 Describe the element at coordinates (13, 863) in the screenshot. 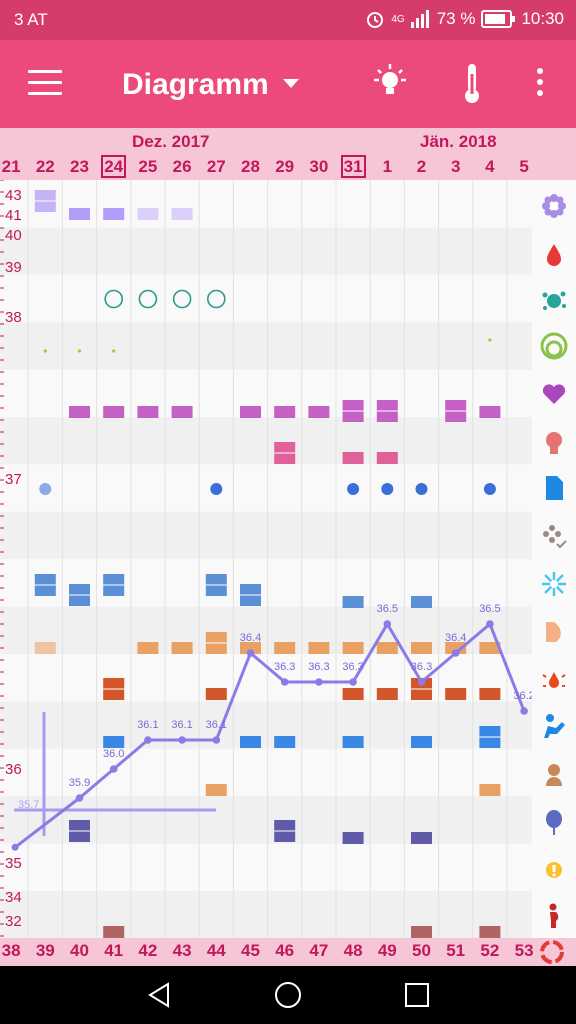

I see `scale-label: 35` at that location.